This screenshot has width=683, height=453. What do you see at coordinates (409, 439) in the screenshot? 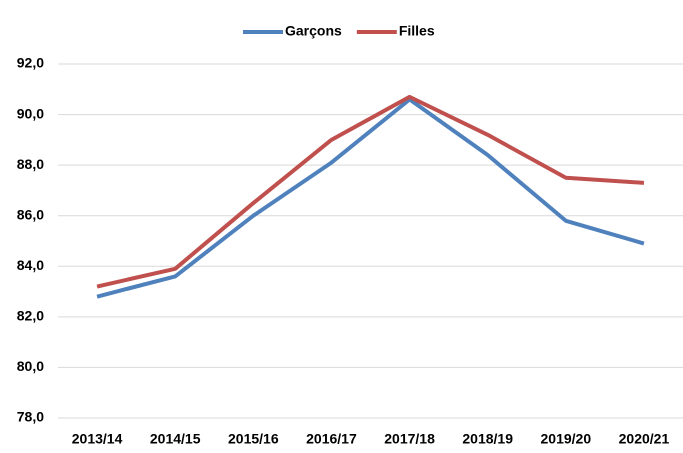
I see `x-tick-label: 2017/18` at bounding box center [409, 439].